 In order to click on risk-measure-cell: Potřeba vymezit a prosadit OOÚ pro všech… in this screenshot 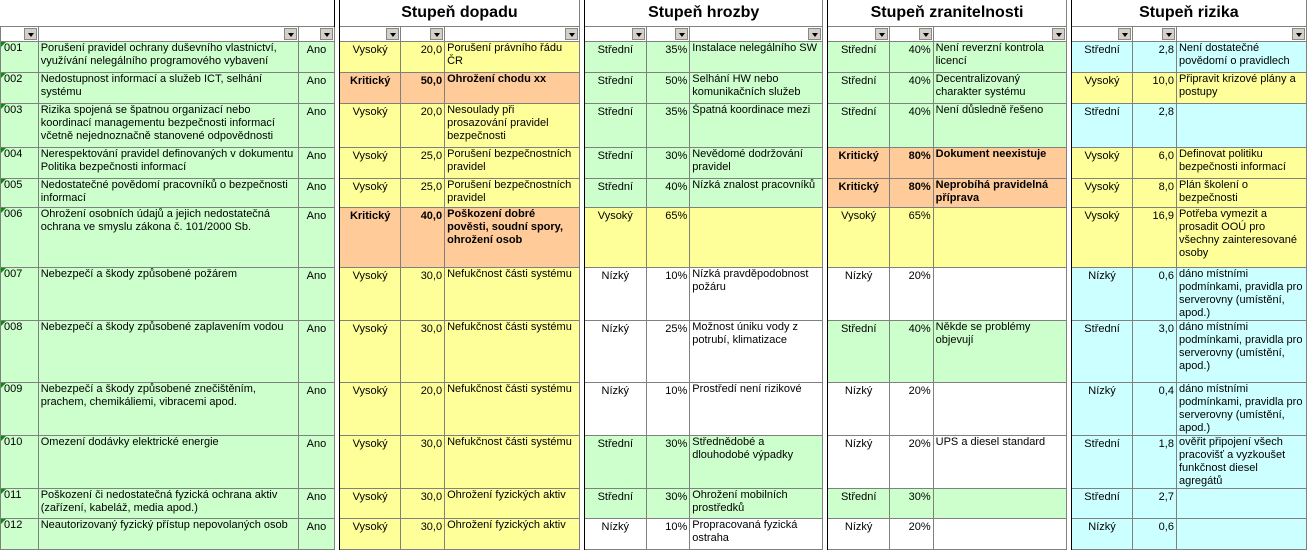, I will do `click(1241, 237)`.